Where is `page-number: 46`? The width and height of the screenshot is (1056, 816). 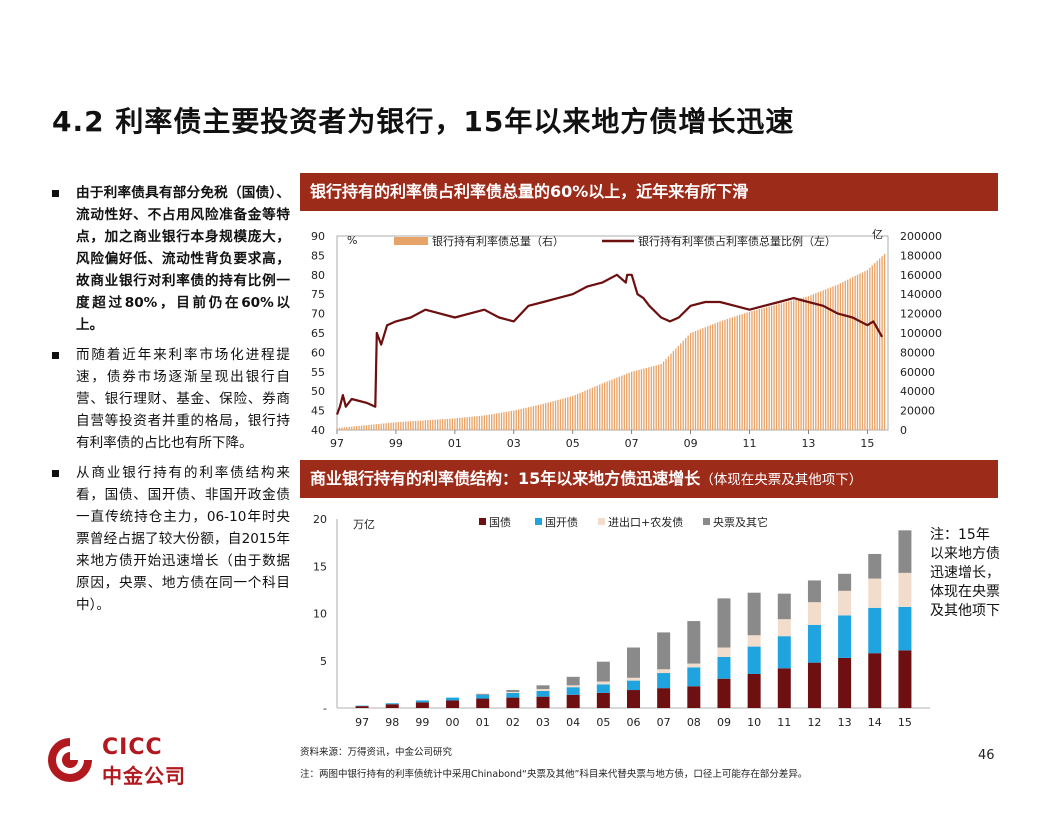
page-number: 46 is located at coordinates (986, 755).